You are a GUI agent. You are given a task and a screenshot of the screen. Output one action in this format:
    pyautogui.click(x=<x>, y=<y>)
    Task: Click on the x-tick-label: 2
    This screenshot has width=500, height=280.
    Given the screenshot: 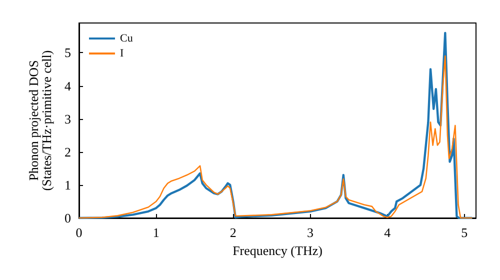 What is the action you would take?
    pyautogui.click(x=233, y=232)
    